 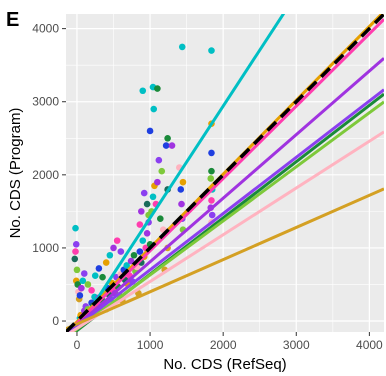 I want to click on x-tick-label: 1000, so click(x=150, y=345).